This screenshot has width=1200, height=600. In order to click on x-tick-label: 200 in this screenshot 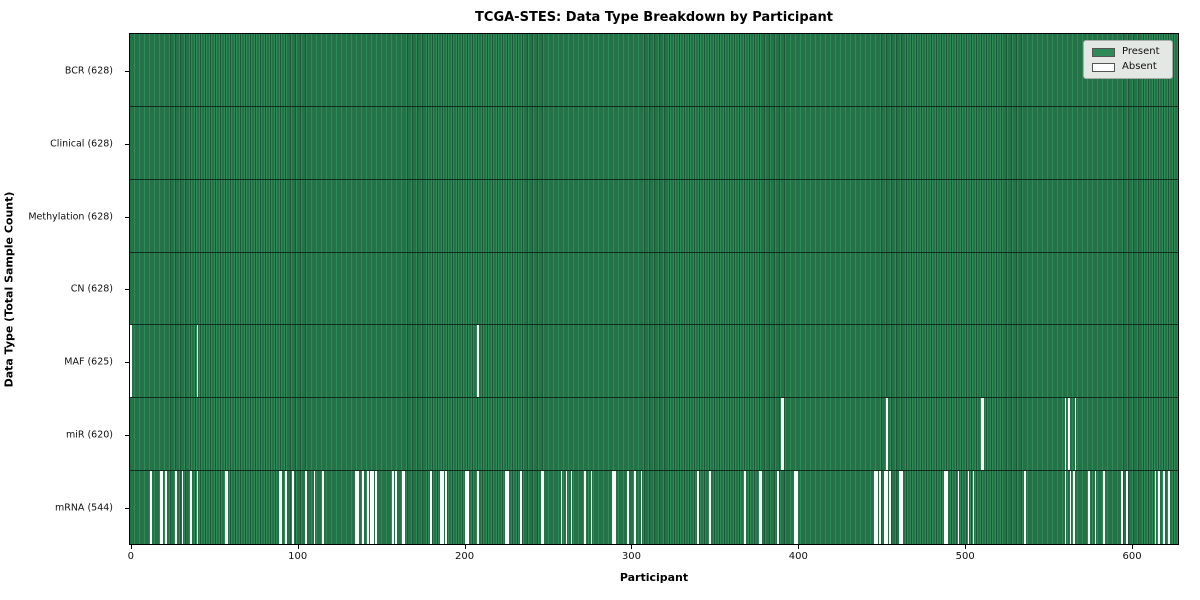, I will do `click(465, 556)`.